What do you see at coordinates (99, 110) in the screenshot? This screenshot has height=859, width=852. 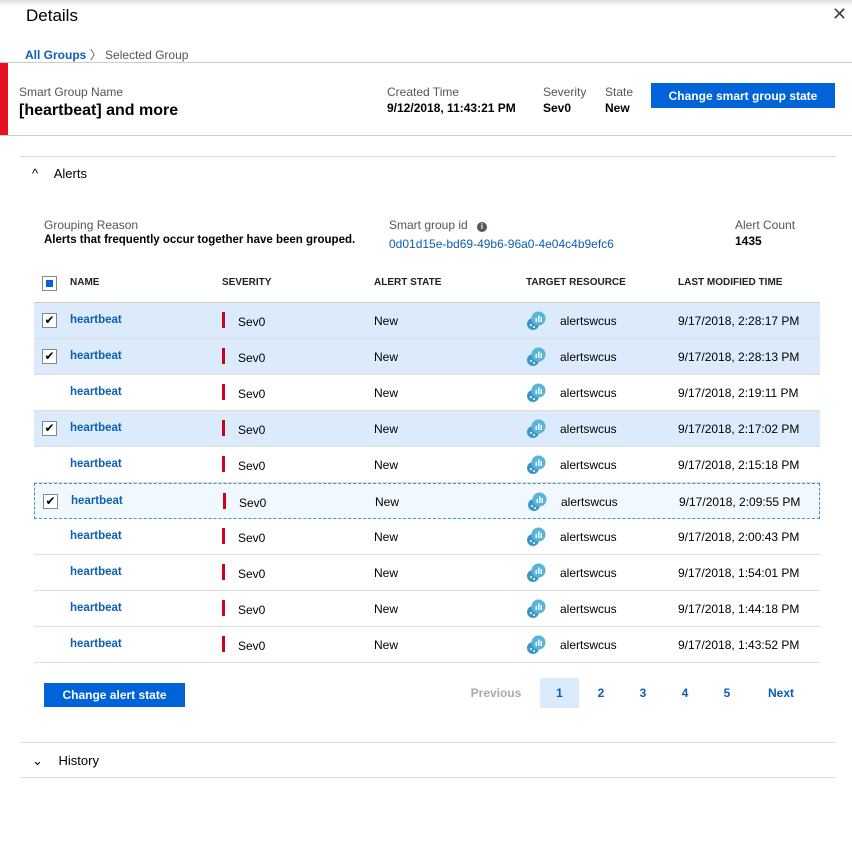 I see `smart-group-name: [heartbeat] and more` at bounding box center [99, 110].